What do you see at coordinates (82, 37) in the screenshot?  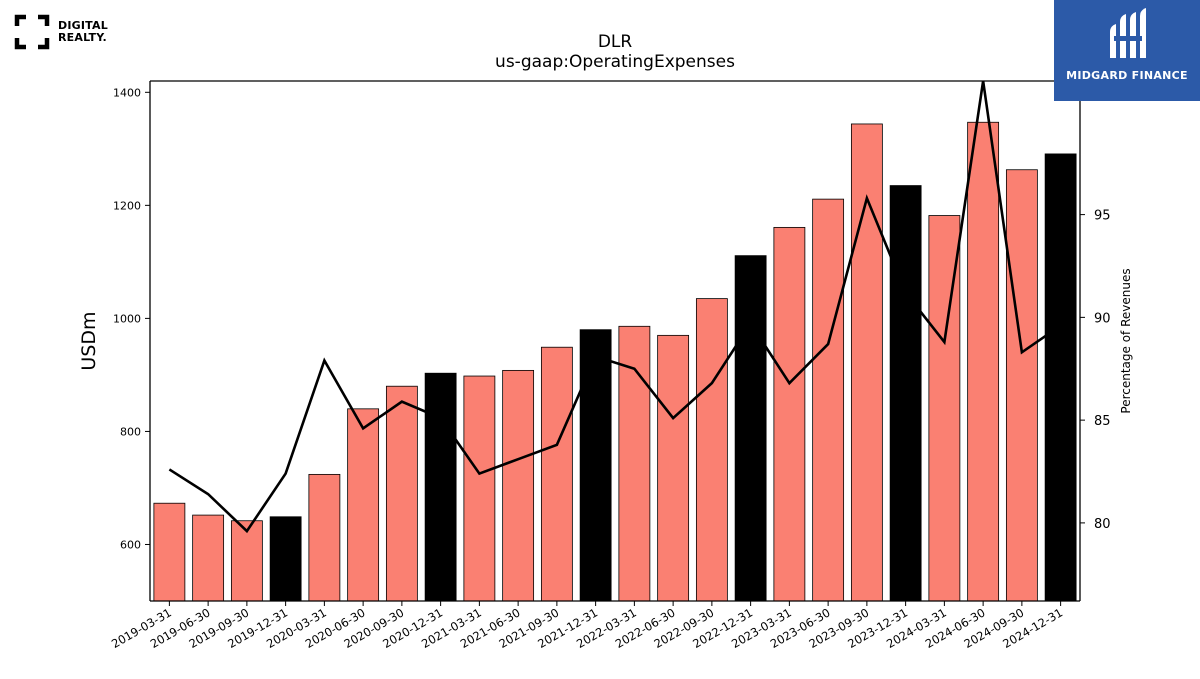 I see `logo-line-2: REALTY.` at bounding box center [82, 37].